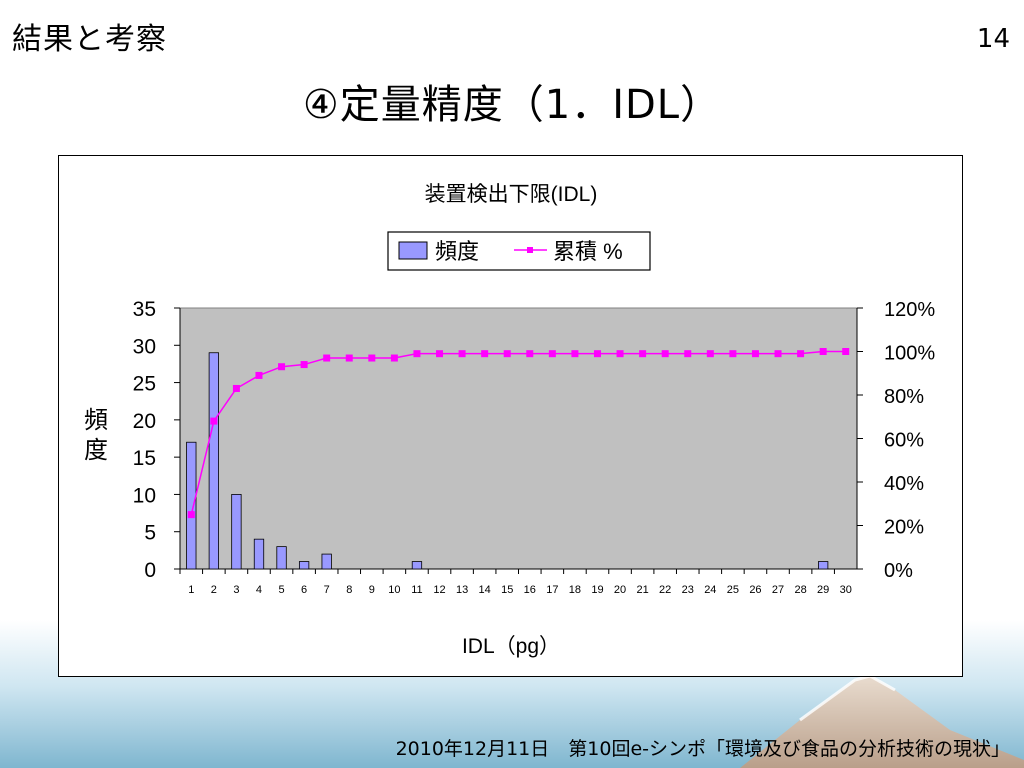 The height and width of the screenshot is (768, 1024). Describe the element at coordinates (519, 251) in the screenshot. I see `legend-box` at that location.